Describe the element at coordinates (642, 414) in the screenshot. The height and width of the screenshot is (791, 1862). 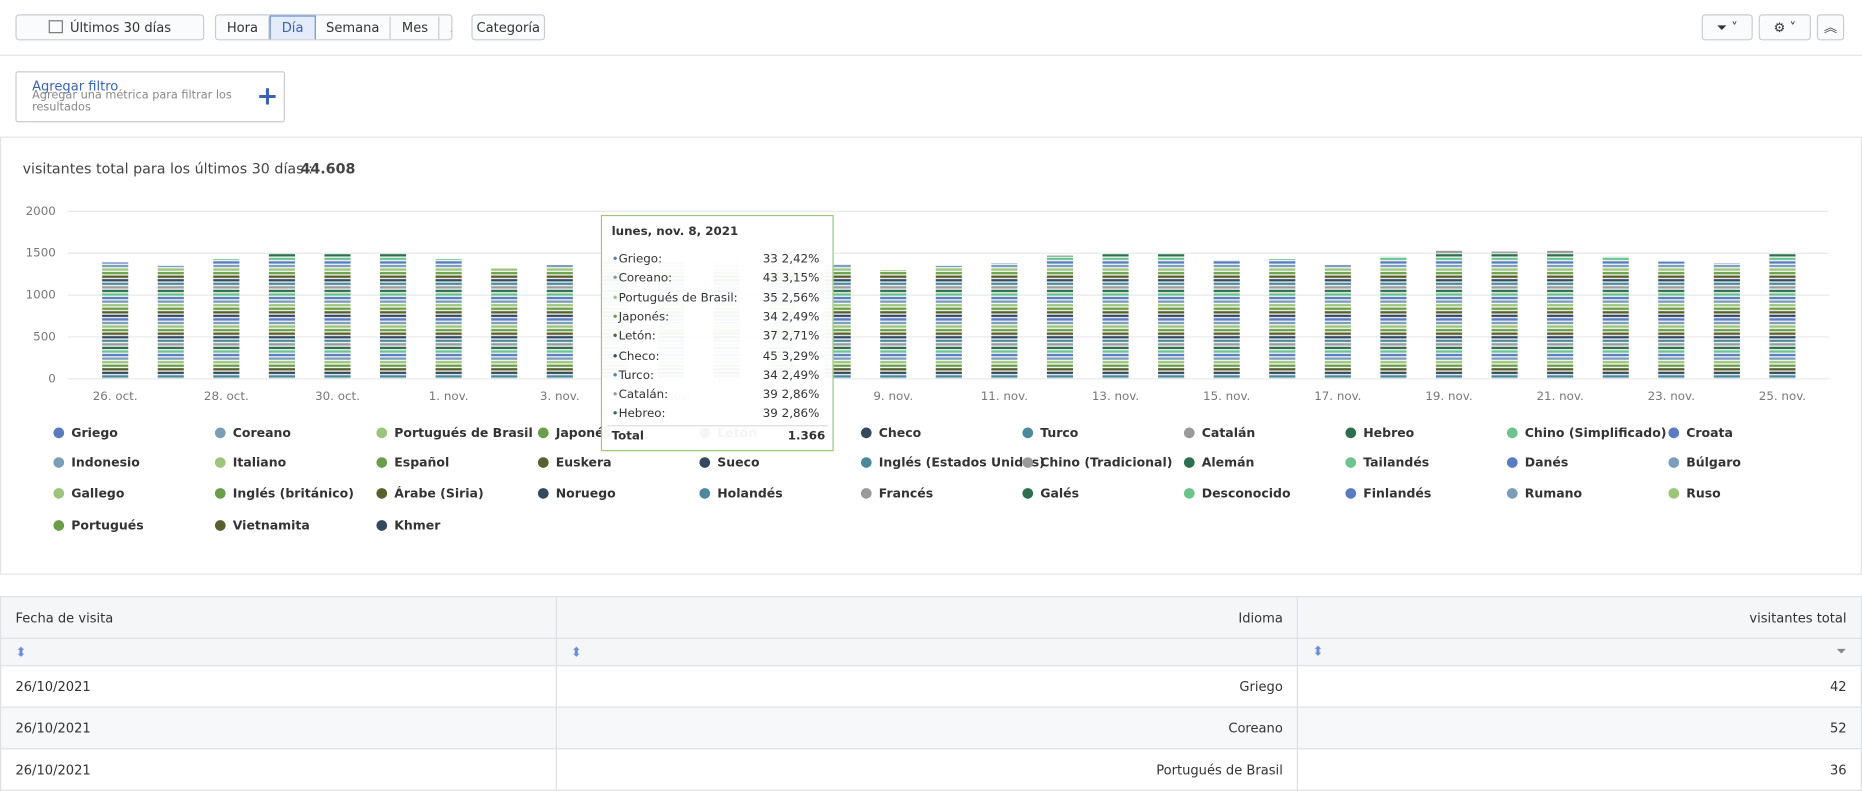
I see `tooltip-name: Hebreo:` at that location.